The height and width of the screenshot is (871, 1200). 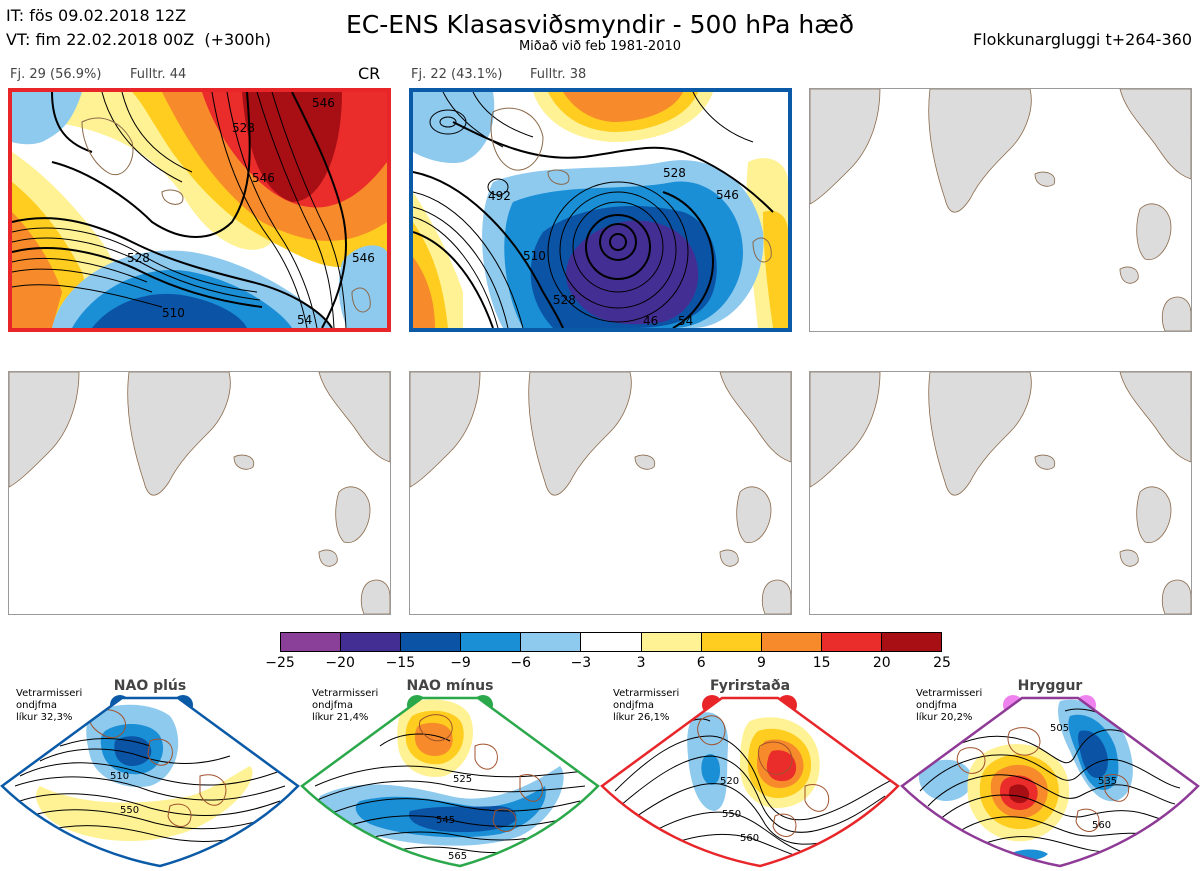 What do you see at coordinates (521, 663) in the screenshot?
I see `colorbar-tick-label: −6` at bounding box center [521, 663].